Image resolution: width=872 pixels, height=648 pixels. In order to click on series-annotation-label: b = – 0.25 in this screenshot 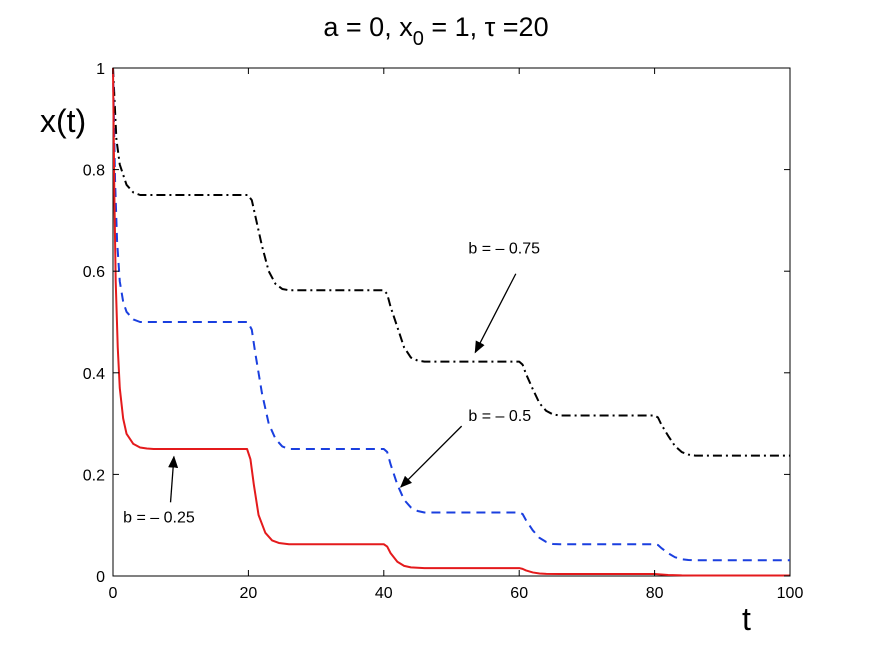, I will do `click(159, 518)`.